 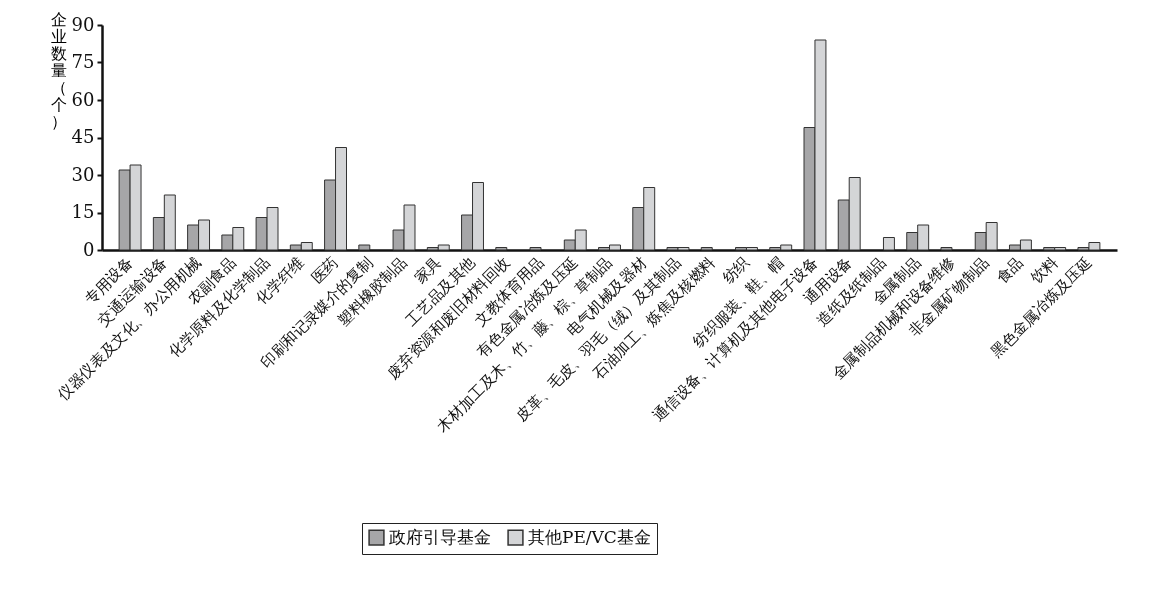 What do you see at coordinates (83, 211) in the screenshot?
I see `y-tick-label: 15` at bounding box center [83, 211].